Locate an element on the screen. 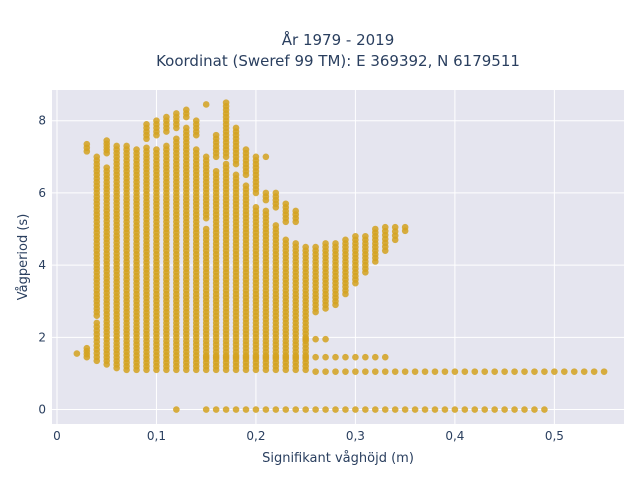 This screenshot has width=640, height=480. y-axis-ticks: 0 2 4 6 8 is located at coordinates (42, 265).